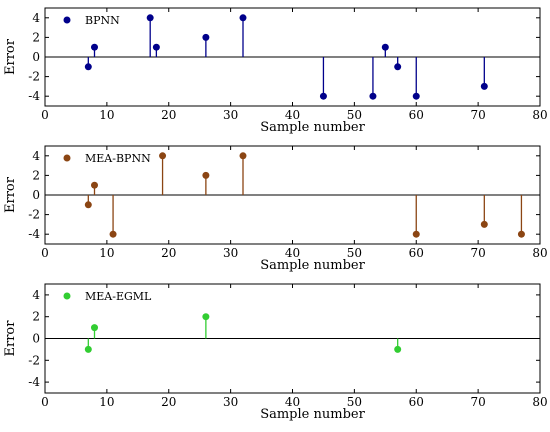 The image size is (550, 432). What do you see at coordinates (118, 158) in the screenshot?
I see `legend-label: MEA-BPNN` at bounding box center [118, 158].